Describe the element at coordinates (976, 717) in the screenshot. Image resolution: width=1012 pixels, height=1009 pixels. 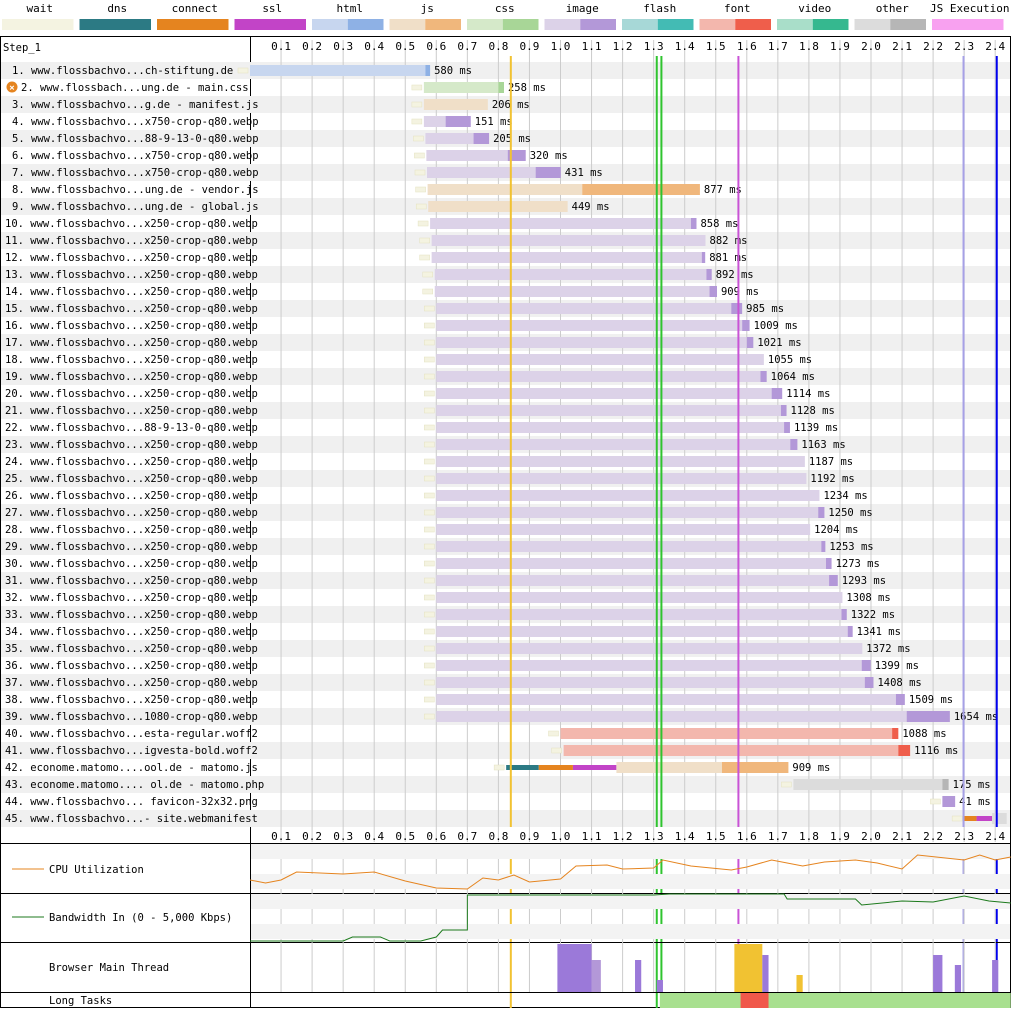
I see `request-duration: 1654 ms` at that location.